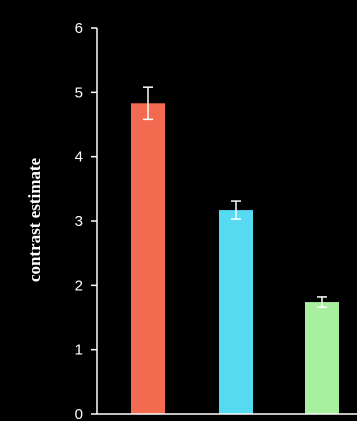 Image resolution: width=357 pixels, height=421 pixels. I want to click on y-tick-label: 6, so click(79, 28).